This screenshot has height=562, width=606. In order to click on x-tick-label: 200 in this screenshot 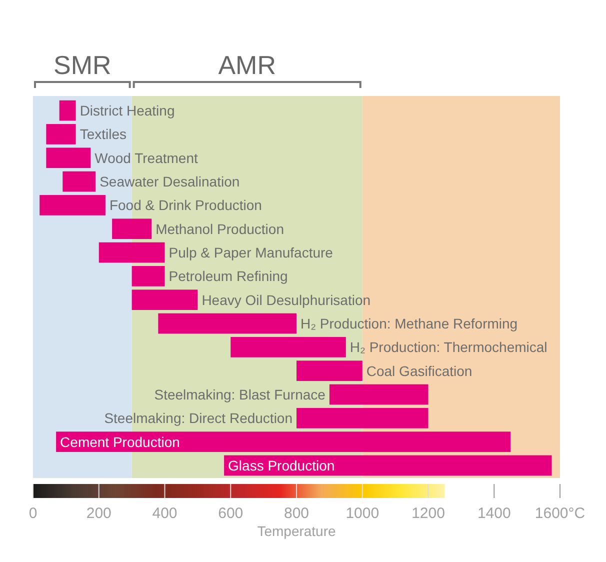, I will do `click(99, 513)`.